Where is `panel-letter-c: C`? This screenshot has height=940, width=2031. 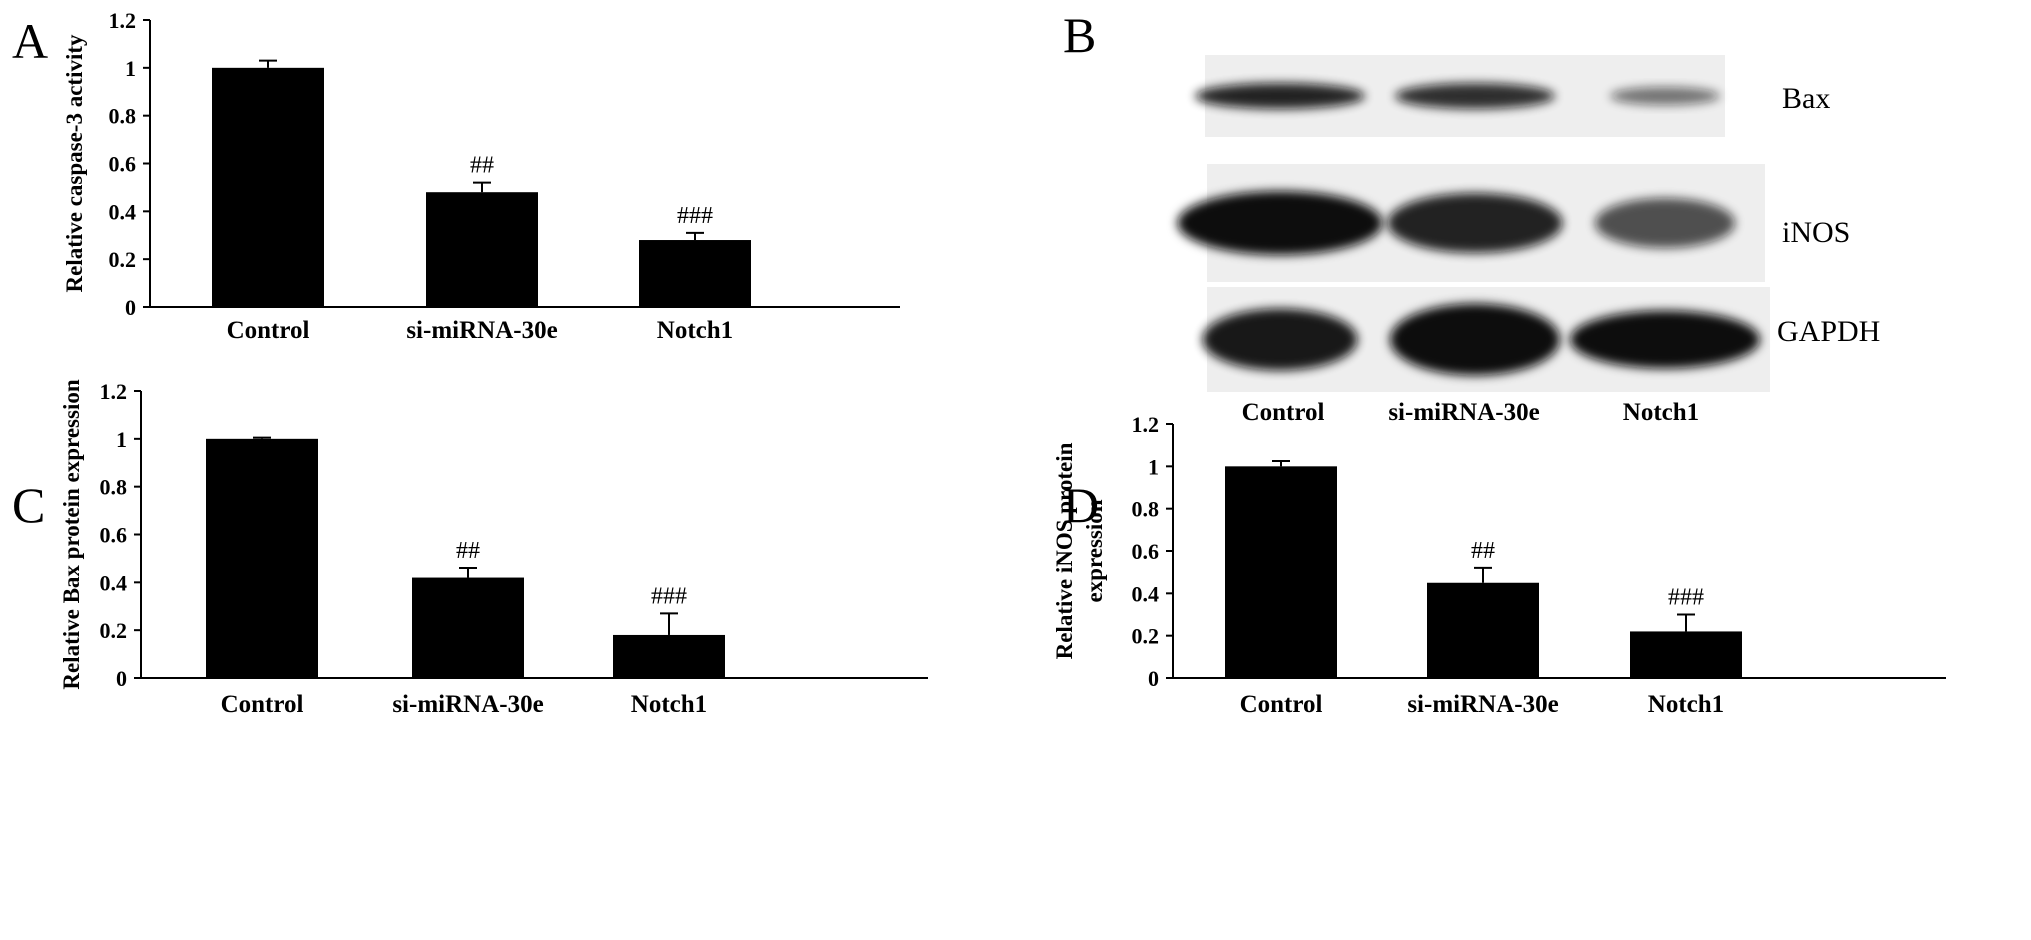
panel-letter-c: C is located at coordinates (28, 505).